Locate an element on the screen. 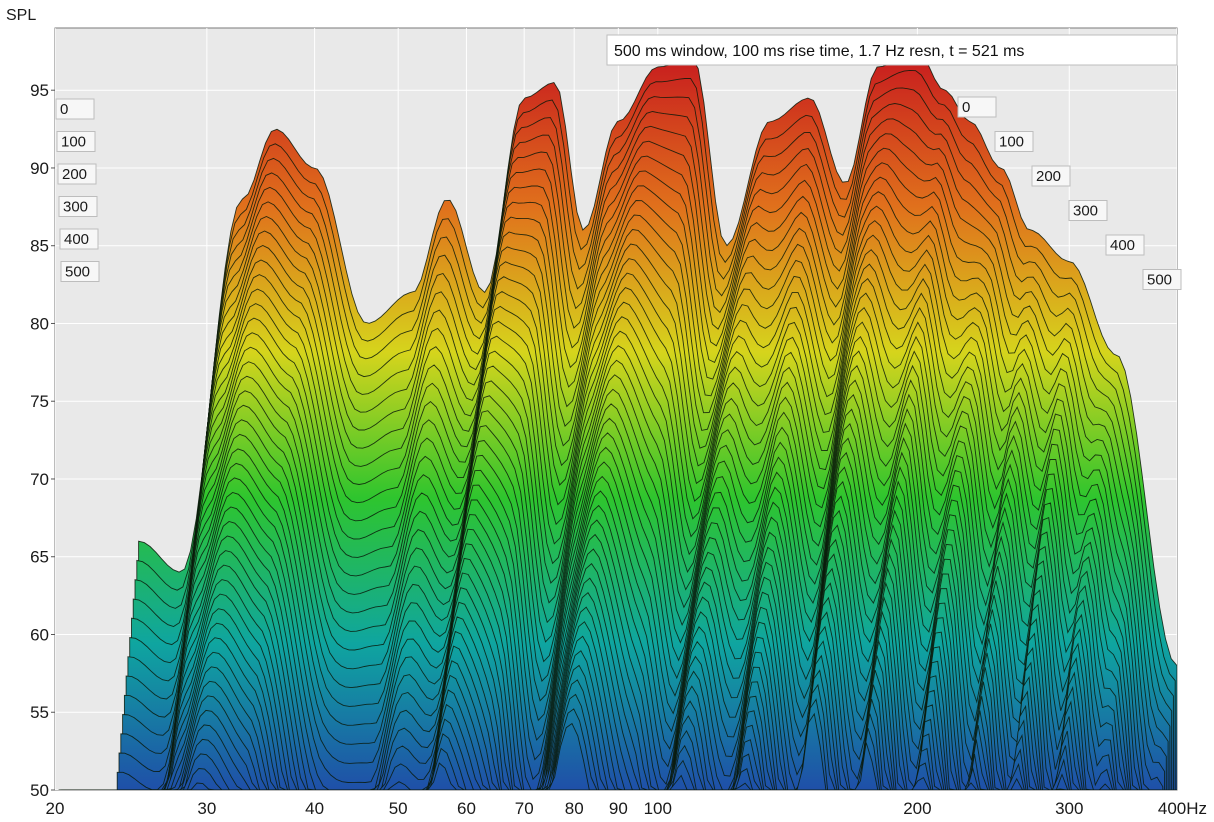 The height and width of the screenshot is (822, 1214). y-tick-label: 50 is located at coordinates (39, 790).